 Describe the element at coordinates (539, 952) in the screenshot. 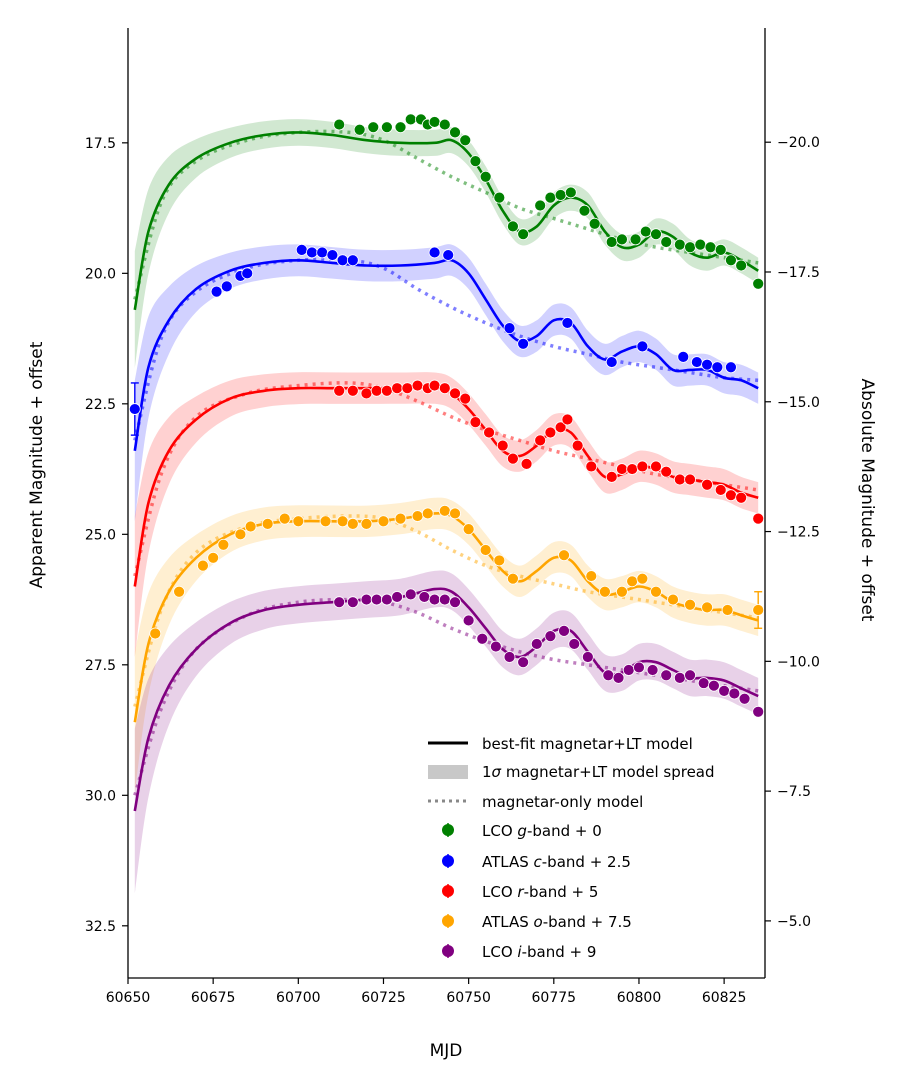

I see `legend-label-i-band: LCO i-band + 9` at that location.